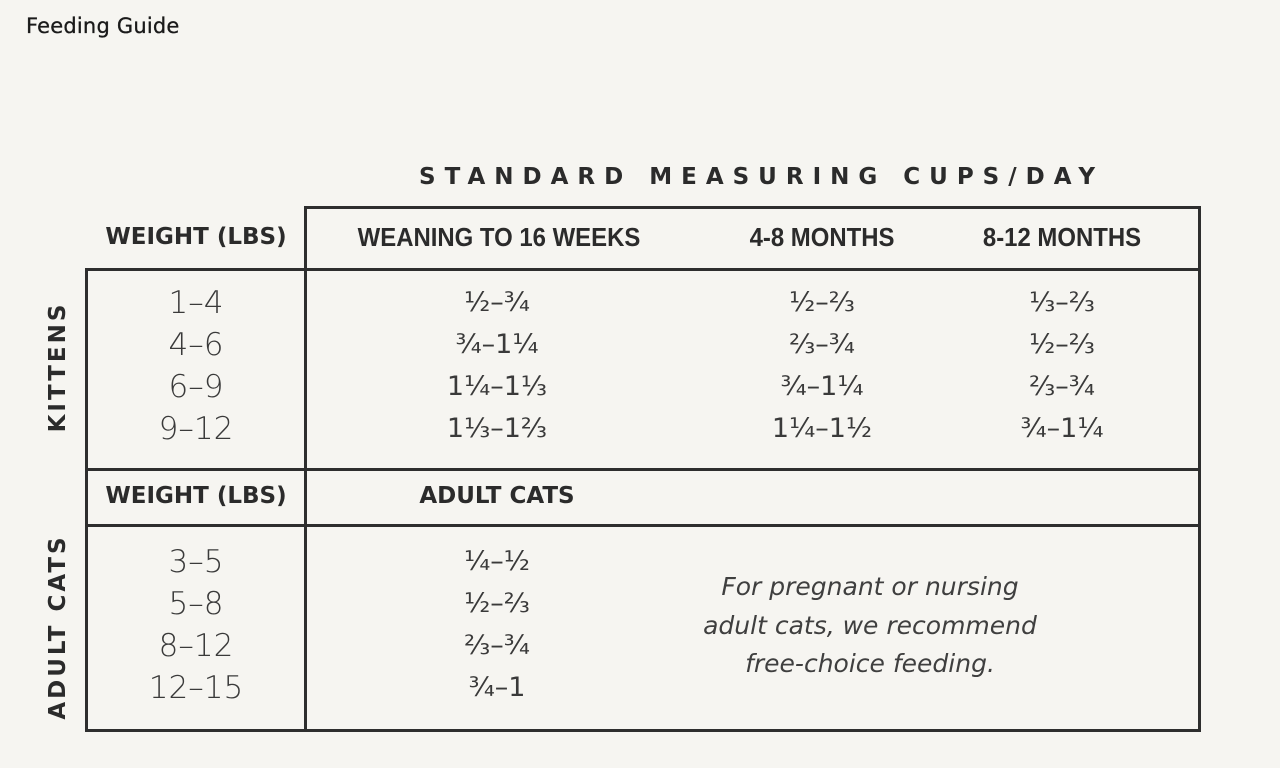 This screenshot has height=768, width=1280. I want to click on weaning-cell: 1¼–1⅓, so click(497, 386).